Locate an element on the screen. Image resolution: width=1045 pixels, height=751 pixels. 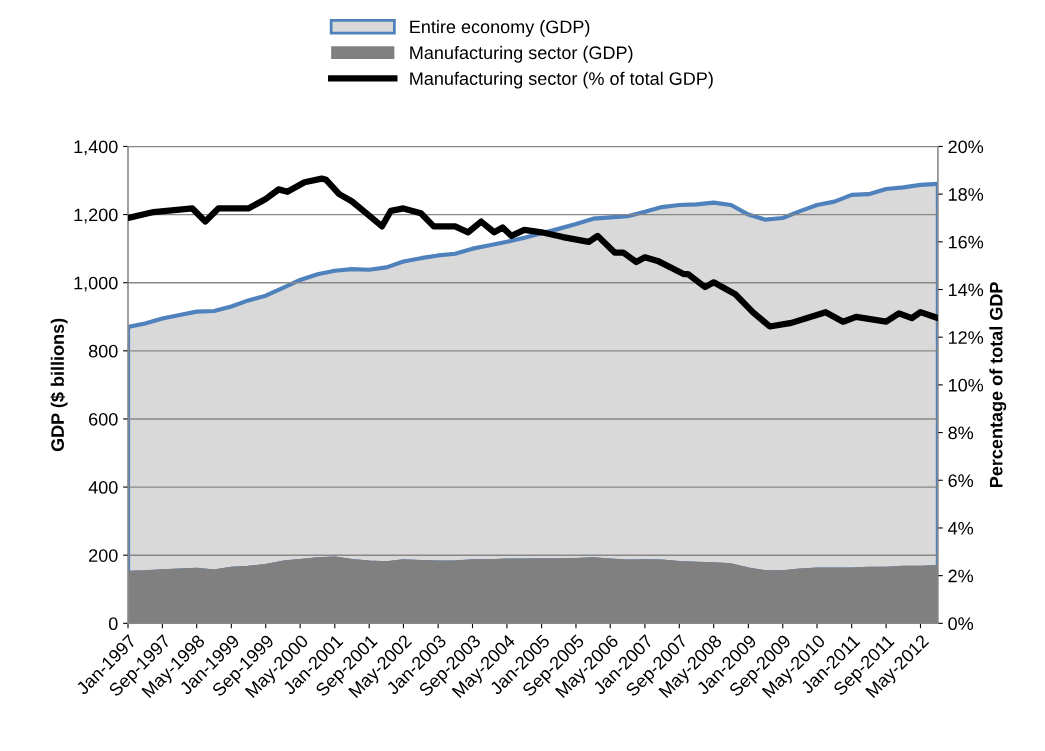
y-tick-label: 1,000 is located at coordinates (96, 284).